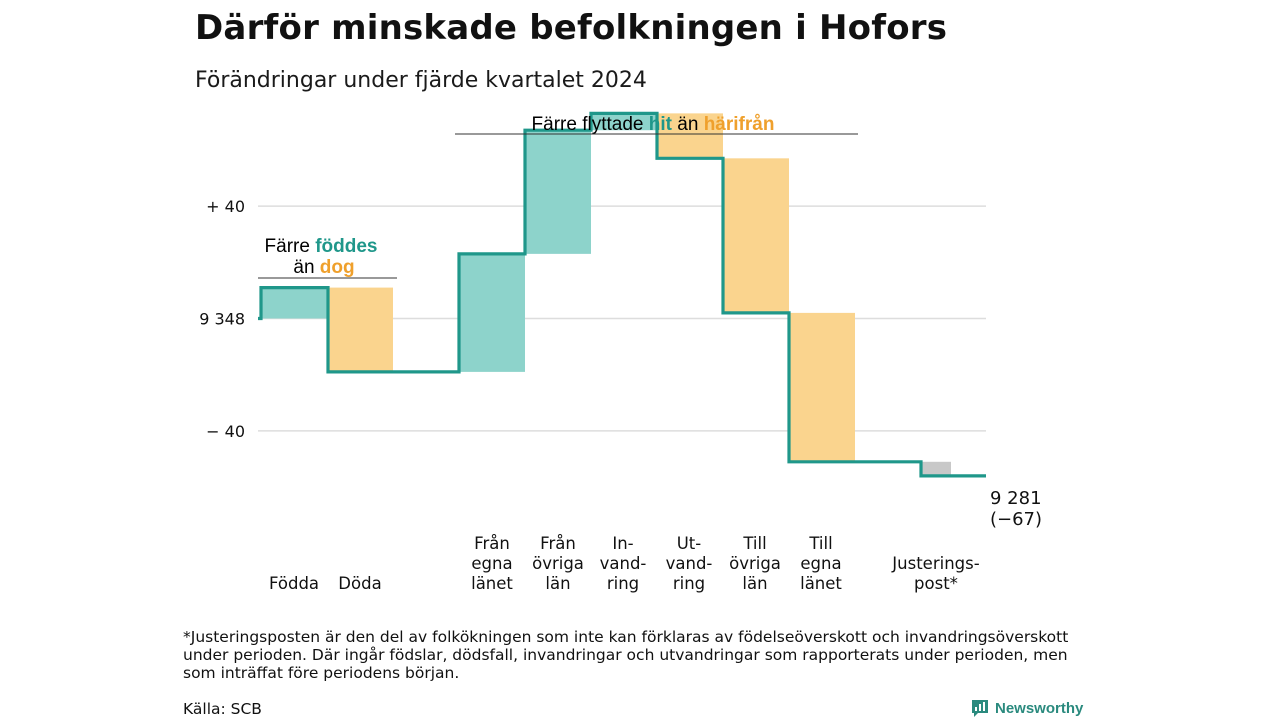  I want to click on ann-migration-middle: än, so click(687, 124).